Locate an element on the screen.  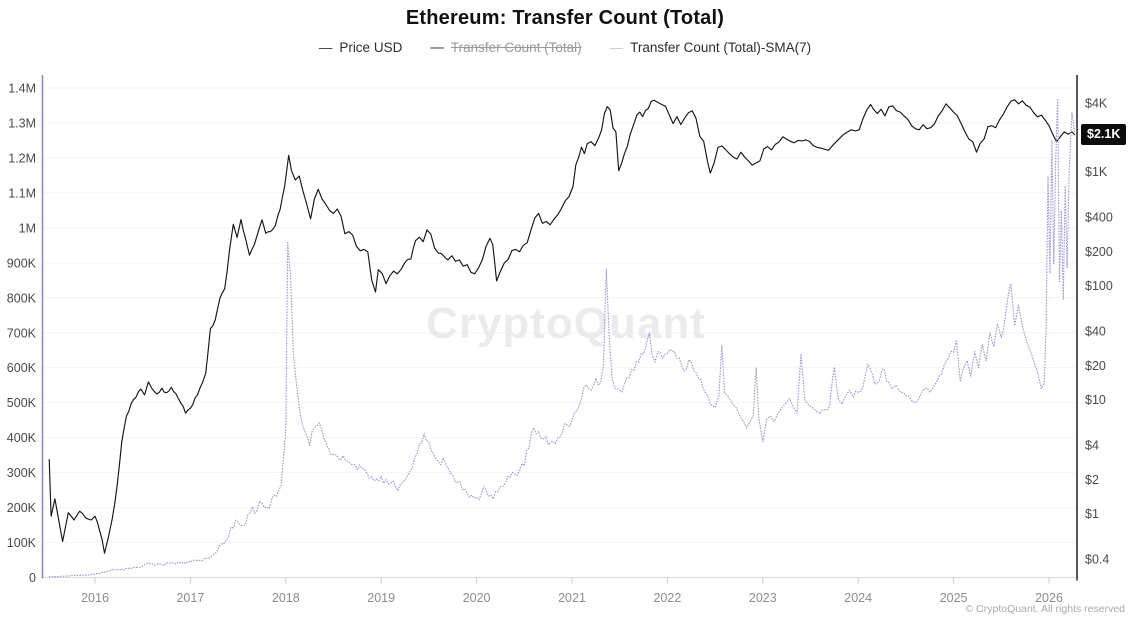
x-axis-year-label: 2026 is located at coordinates (1049, 598).